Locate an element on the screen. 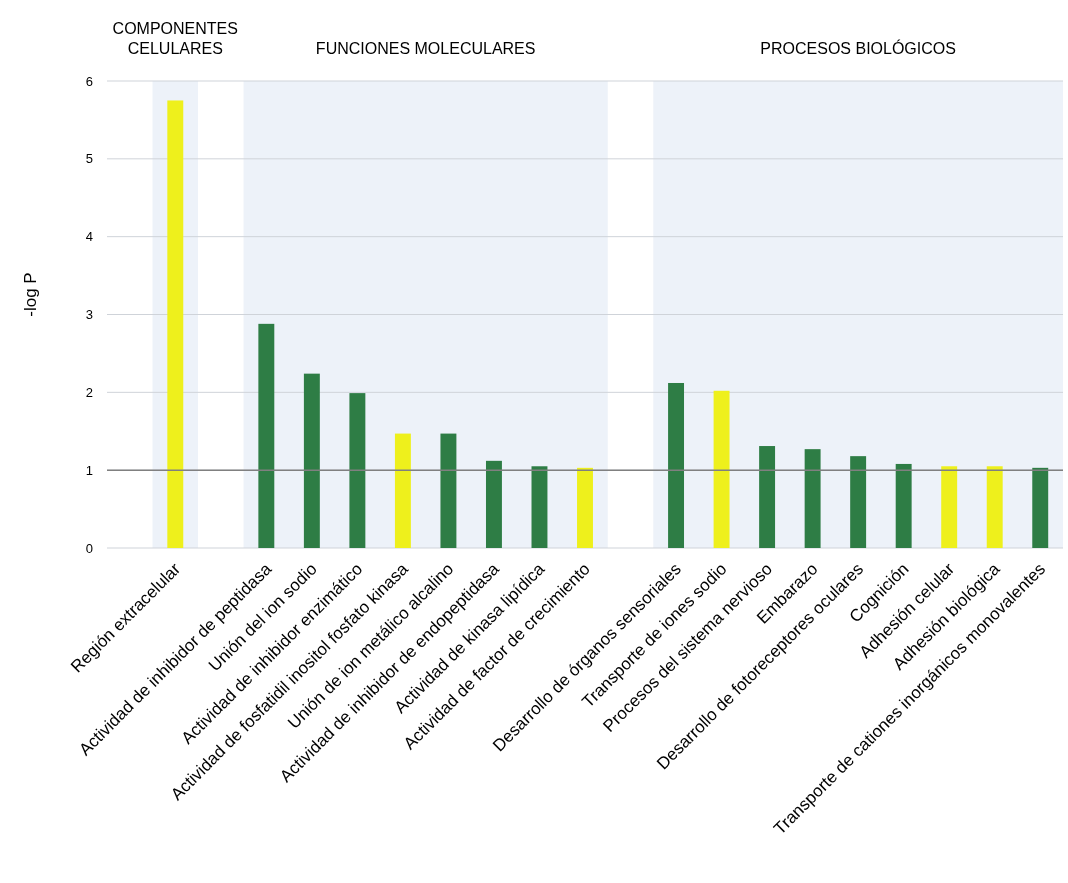  y-tick-label: 2 is located at coordinates (89, 392).